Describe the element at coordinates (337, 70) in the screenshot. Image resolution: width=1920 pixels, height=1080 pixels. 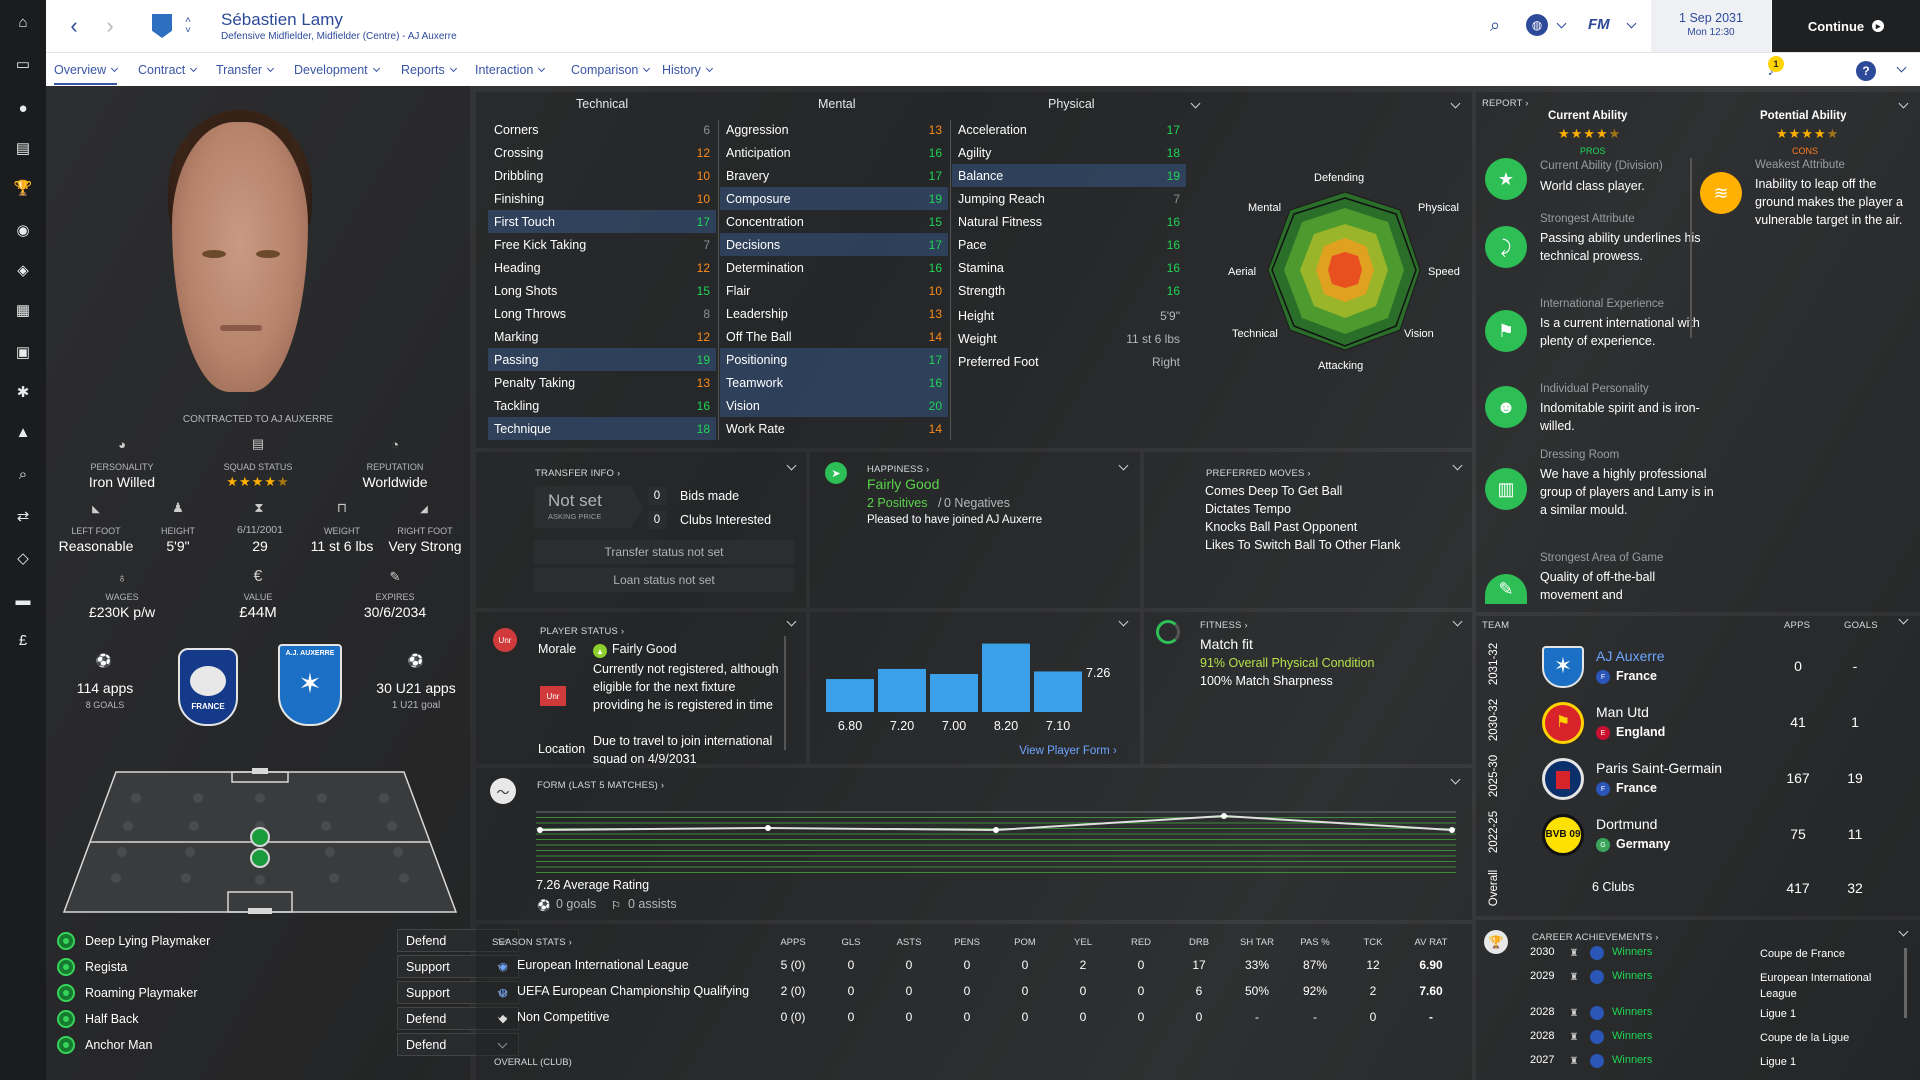
I see `tab-development: Development` at that location.